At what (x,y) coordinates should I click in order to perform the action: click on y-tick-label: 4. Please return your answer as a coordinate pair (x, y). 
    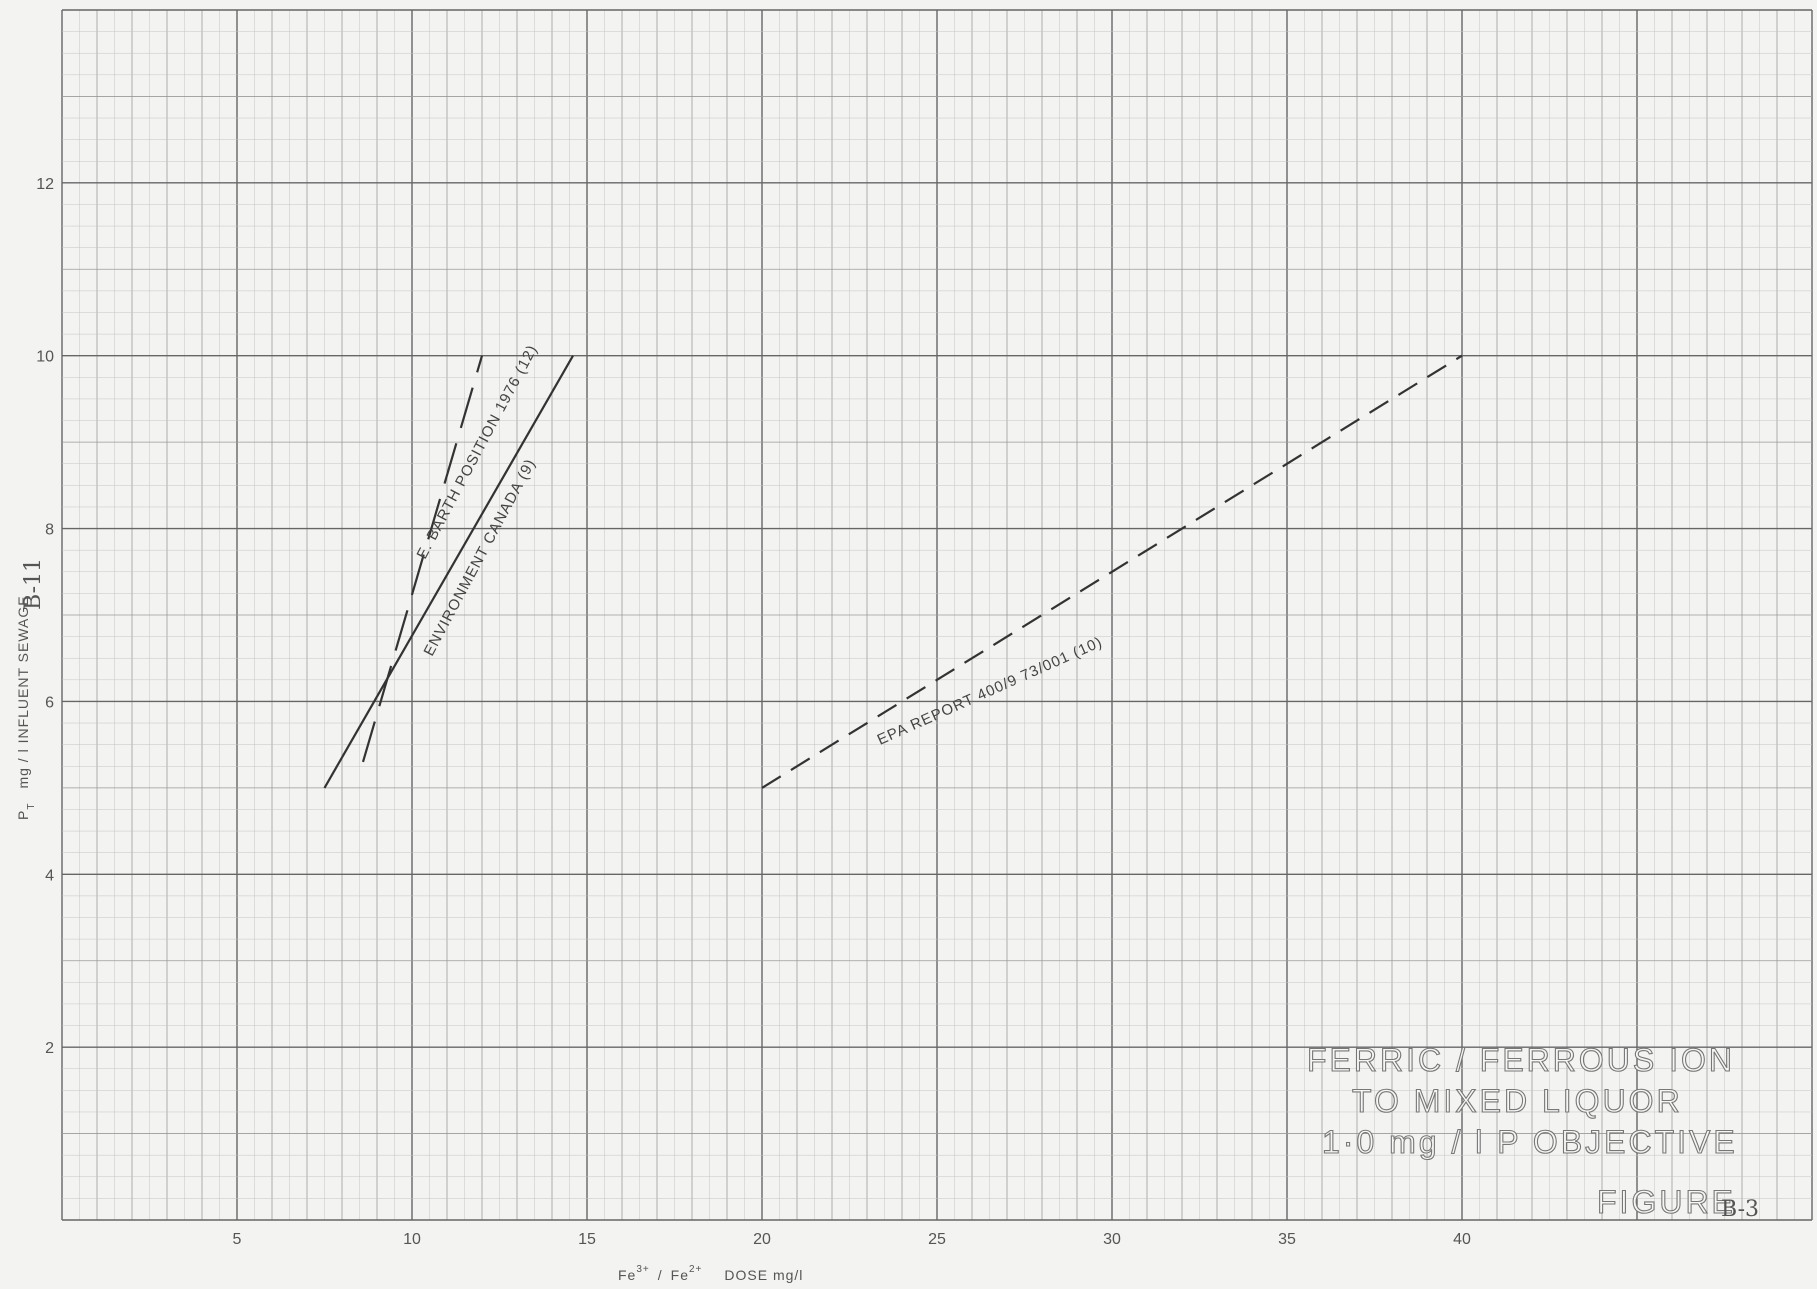
    Looking at the image, I should click on (49, 875).